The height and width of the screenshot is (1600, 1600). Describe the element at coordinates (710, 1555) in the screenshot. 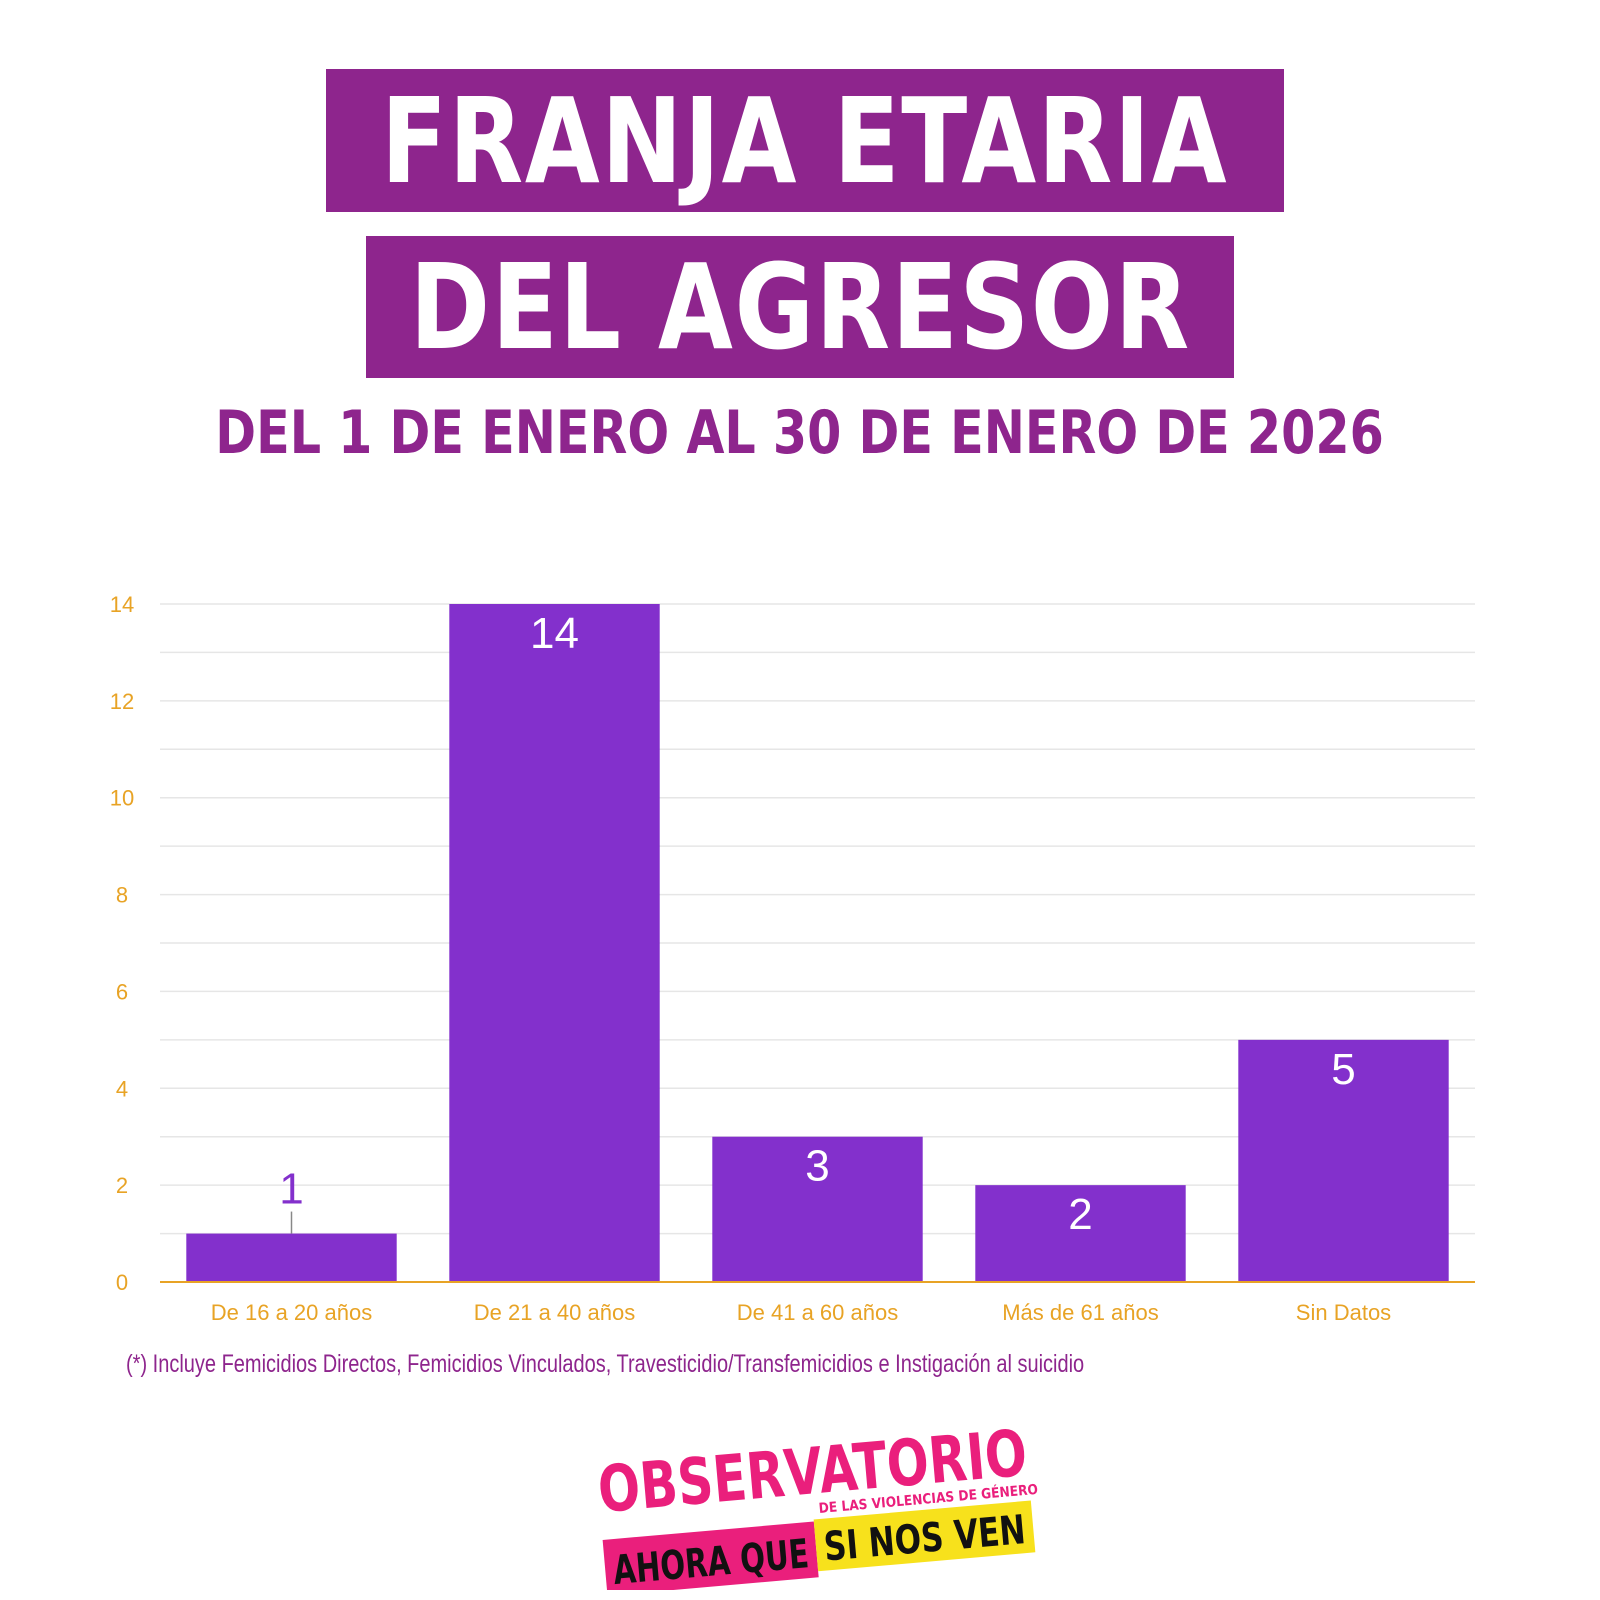

I see `logo-band-pink` at that location.